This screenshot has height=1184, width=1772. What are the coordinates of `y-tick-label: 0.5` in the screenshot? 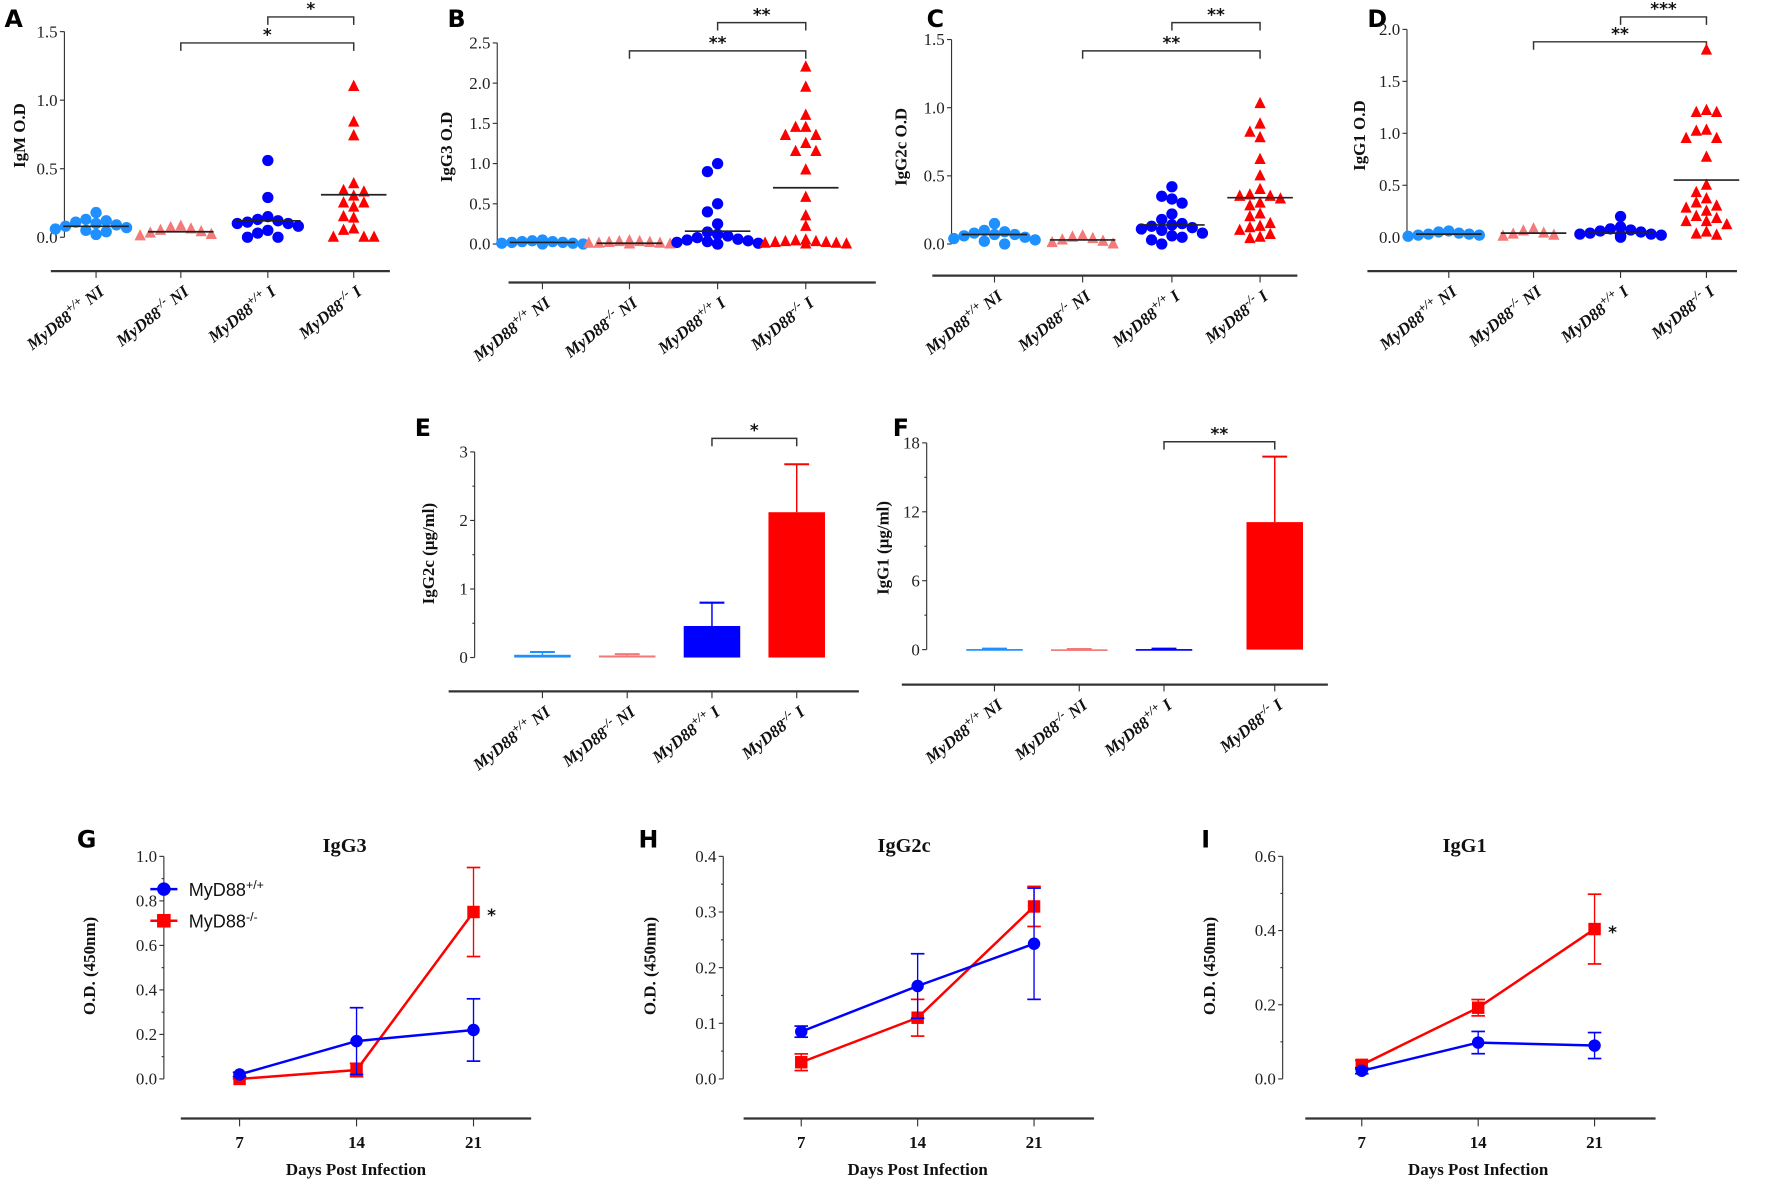 It's located at (1389, 185).